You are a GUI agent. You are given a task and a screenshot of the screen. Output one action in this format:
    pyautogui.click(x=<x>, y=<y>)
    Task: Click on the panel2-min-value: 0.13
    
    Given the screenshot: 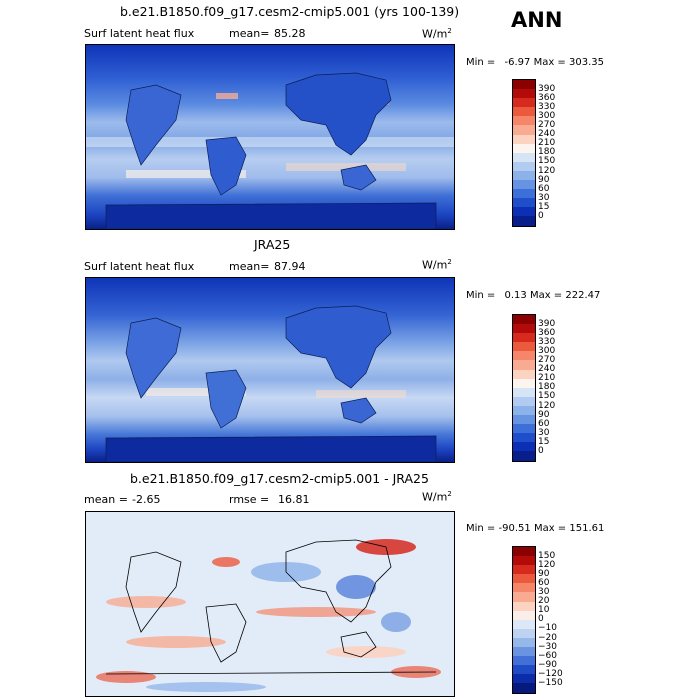 What is the action you would take?
    pyautogui.click(x=515, y=295)
    